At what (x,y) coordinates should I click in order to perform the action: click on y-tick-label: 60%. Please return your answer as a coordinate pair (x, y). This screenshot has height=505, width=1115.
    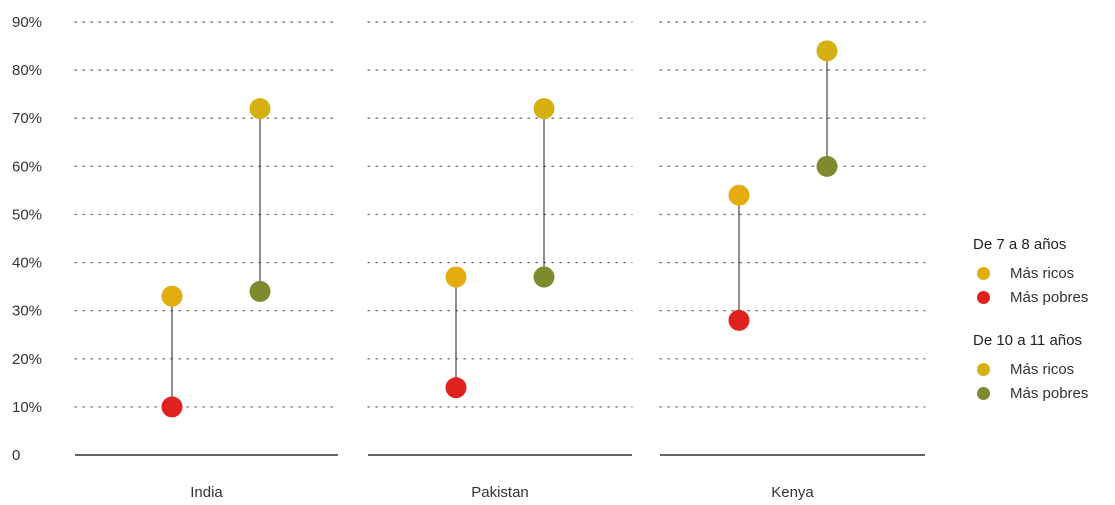
    Looking at the image, I should click on (27, 166).